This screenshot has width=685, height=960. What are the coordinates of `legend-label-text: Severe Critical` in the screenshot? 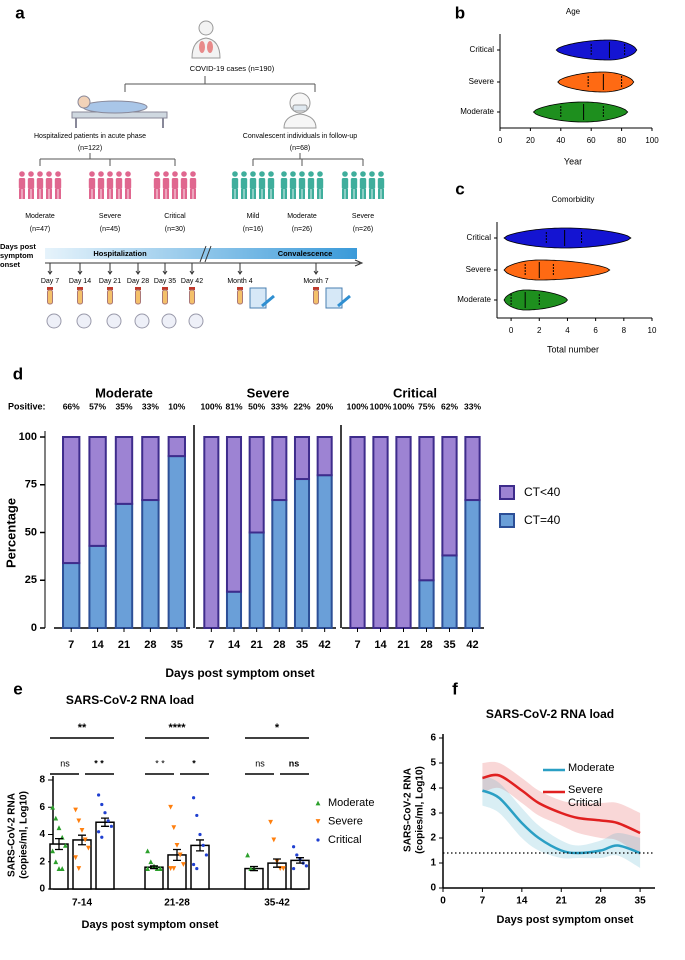 It's located at (585, 796).